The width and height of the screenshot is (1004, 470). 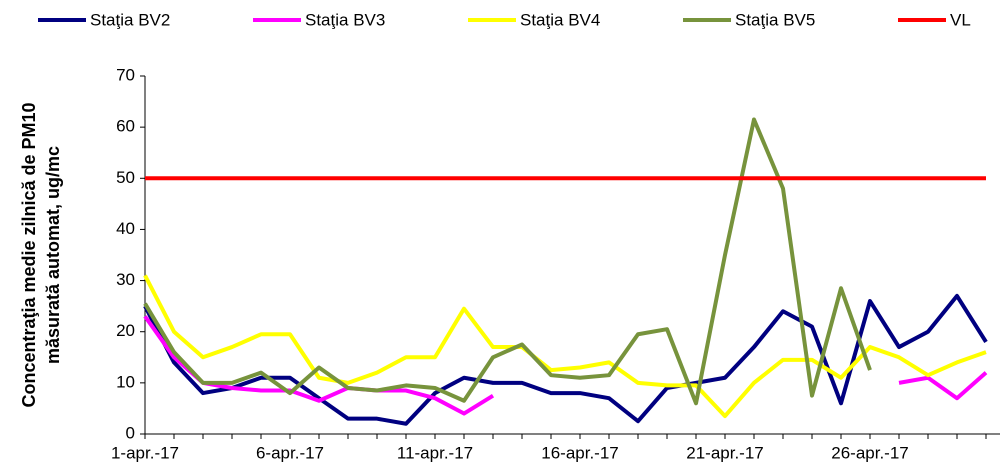 What do you see at coordinates (560, 19) in the screenshot?
I see `legend-label: Staţia BV4` at bounding box center [560, 19].